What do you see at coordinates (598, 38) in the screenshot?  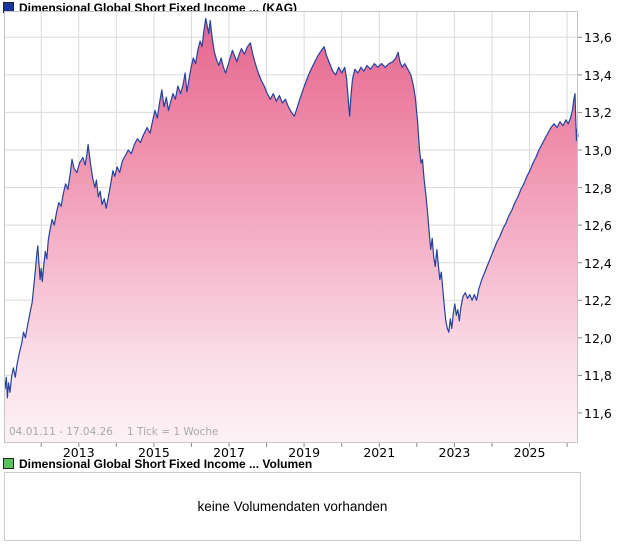 I see `y-axis-label: 13,6` at bounding box center [598, 38].